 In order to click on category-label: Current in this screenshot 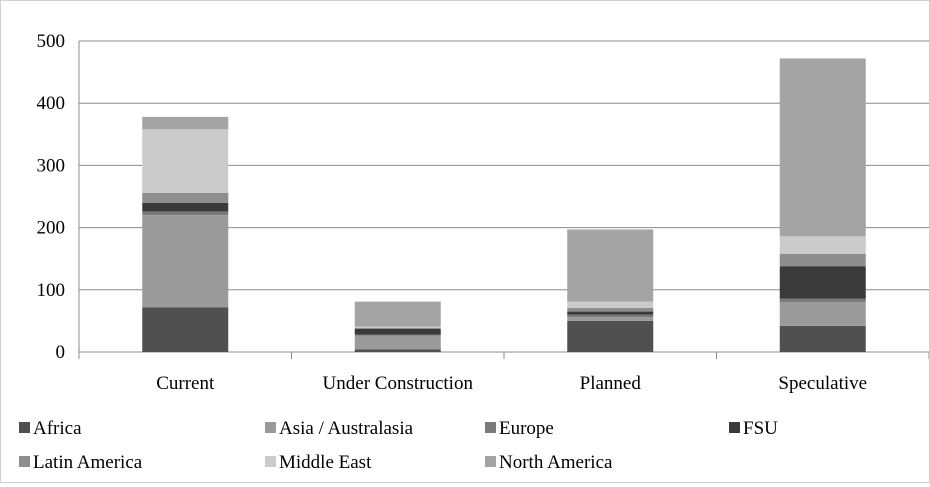, I will do `click(185, 383)`.